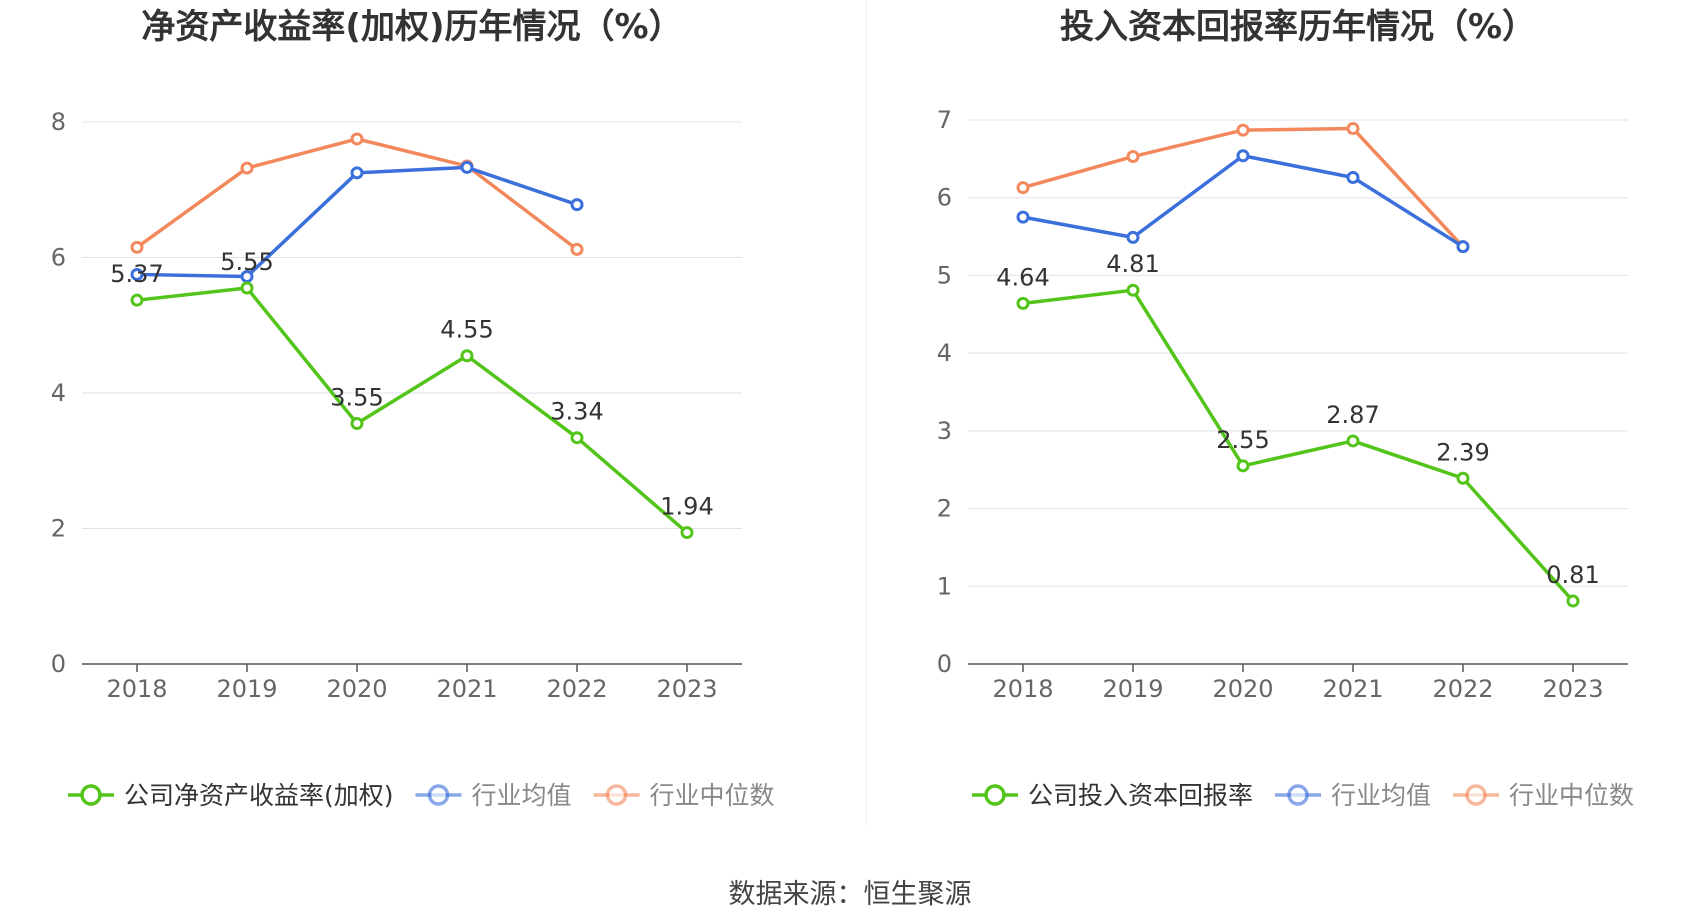 Image resolution: width=1700 pixels, height=918 pixels. Describe the element at coordinates (686, 507) in the screenshot. I see `data-label: 1.94` at that location.